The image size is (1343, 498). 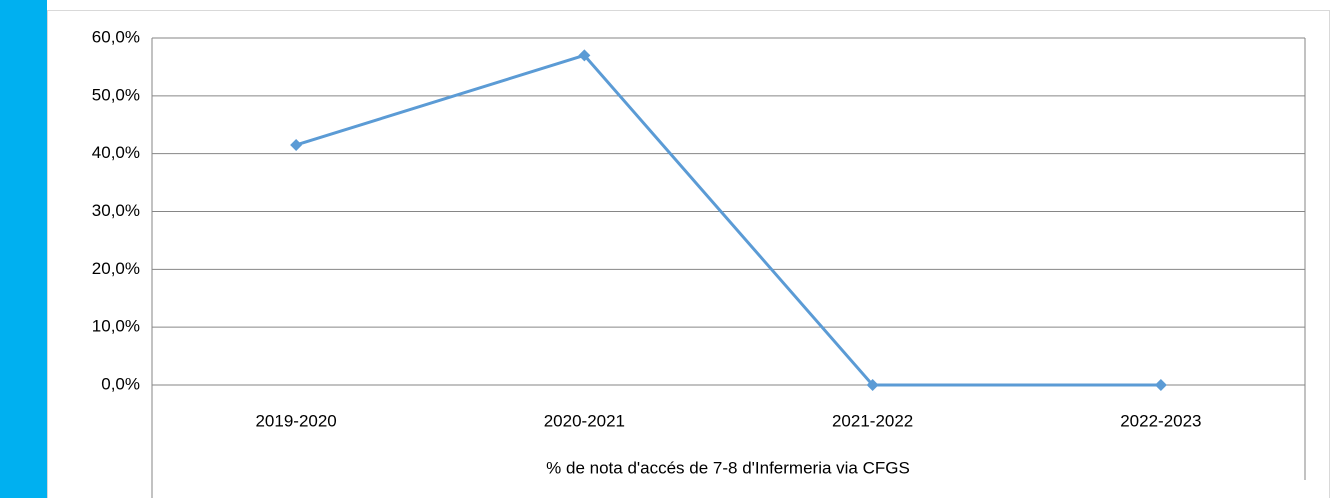 What do you see at coordinates (116, 210) in the screenshot?
I see `y-tick-label: 30,0%` at bounding box center [116, 210].